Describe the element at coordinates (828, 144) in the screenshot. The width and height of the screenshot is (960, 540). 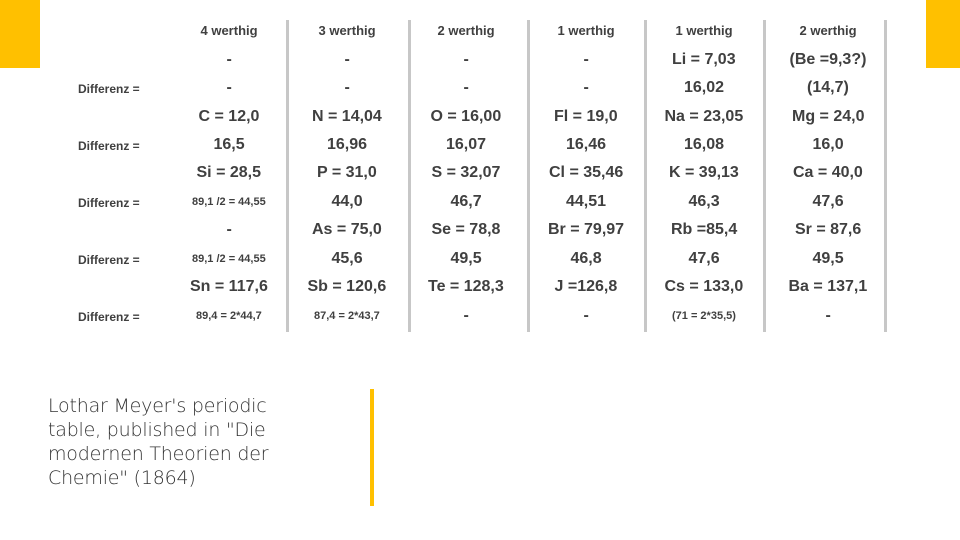
I see `table-cell: 16,0` at that location.